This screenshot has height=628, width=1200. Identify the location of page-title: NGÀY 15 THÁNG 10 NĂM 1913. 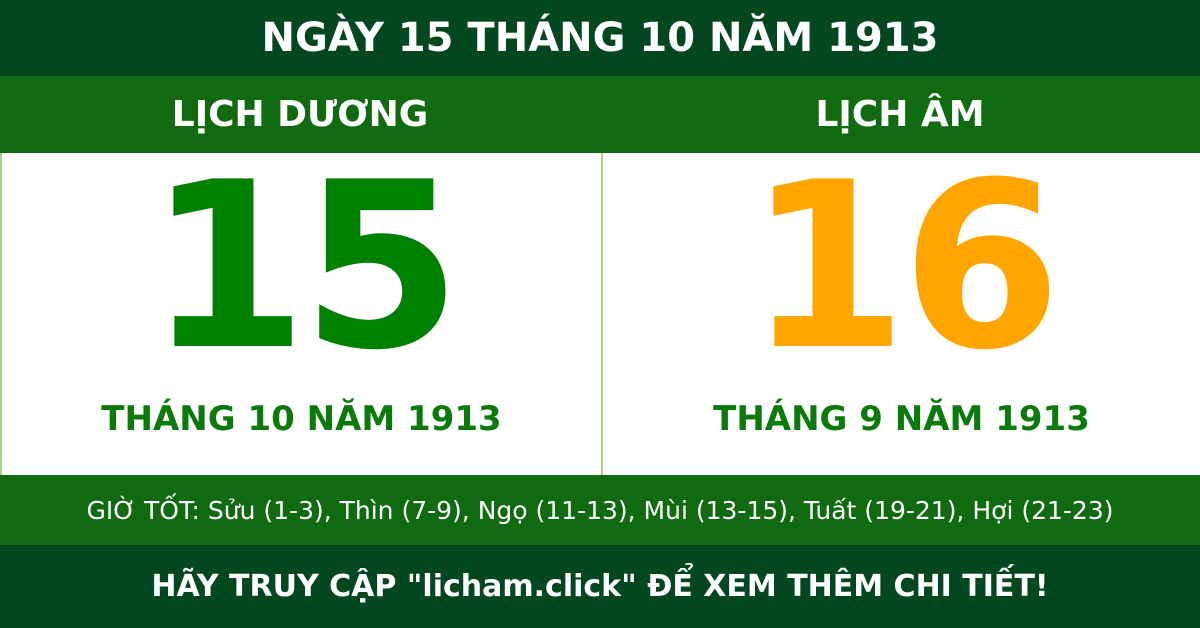
(600, 38).